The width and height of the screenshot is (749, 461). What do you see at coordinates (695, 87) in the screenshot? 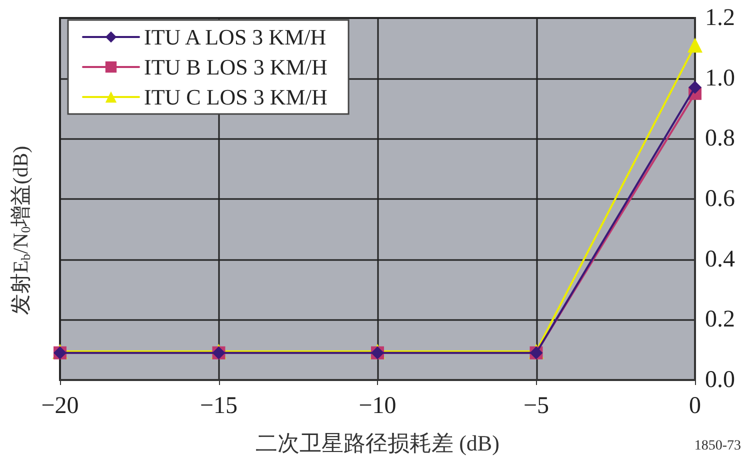
I see `point` at bounding box center [695, 87].